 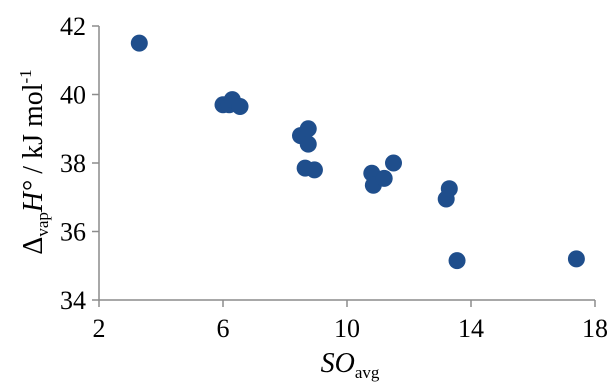 What do you see at coordinates (595, 328) in the screenshot?
I see `x-tick-label: 18` at bounding box center [595, 328].